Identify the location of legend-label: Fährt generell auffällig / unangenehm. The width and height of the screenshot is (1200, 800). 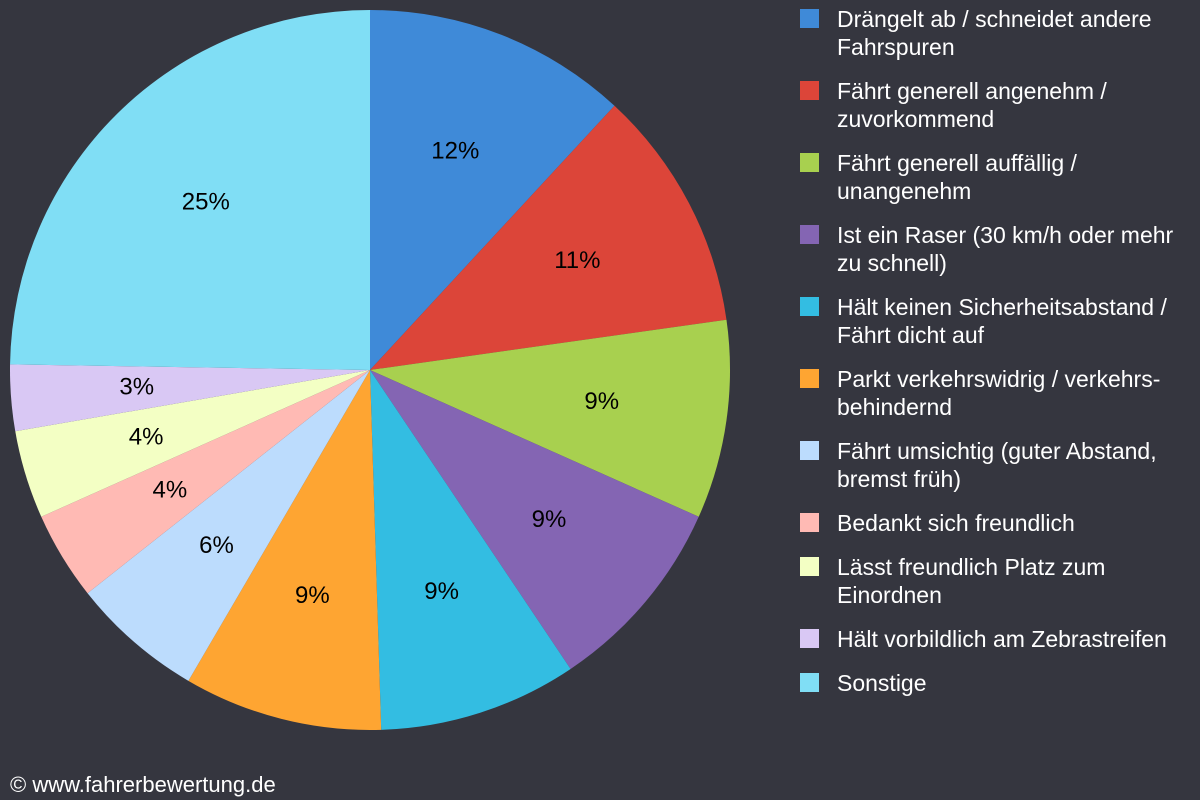
(957, 177).